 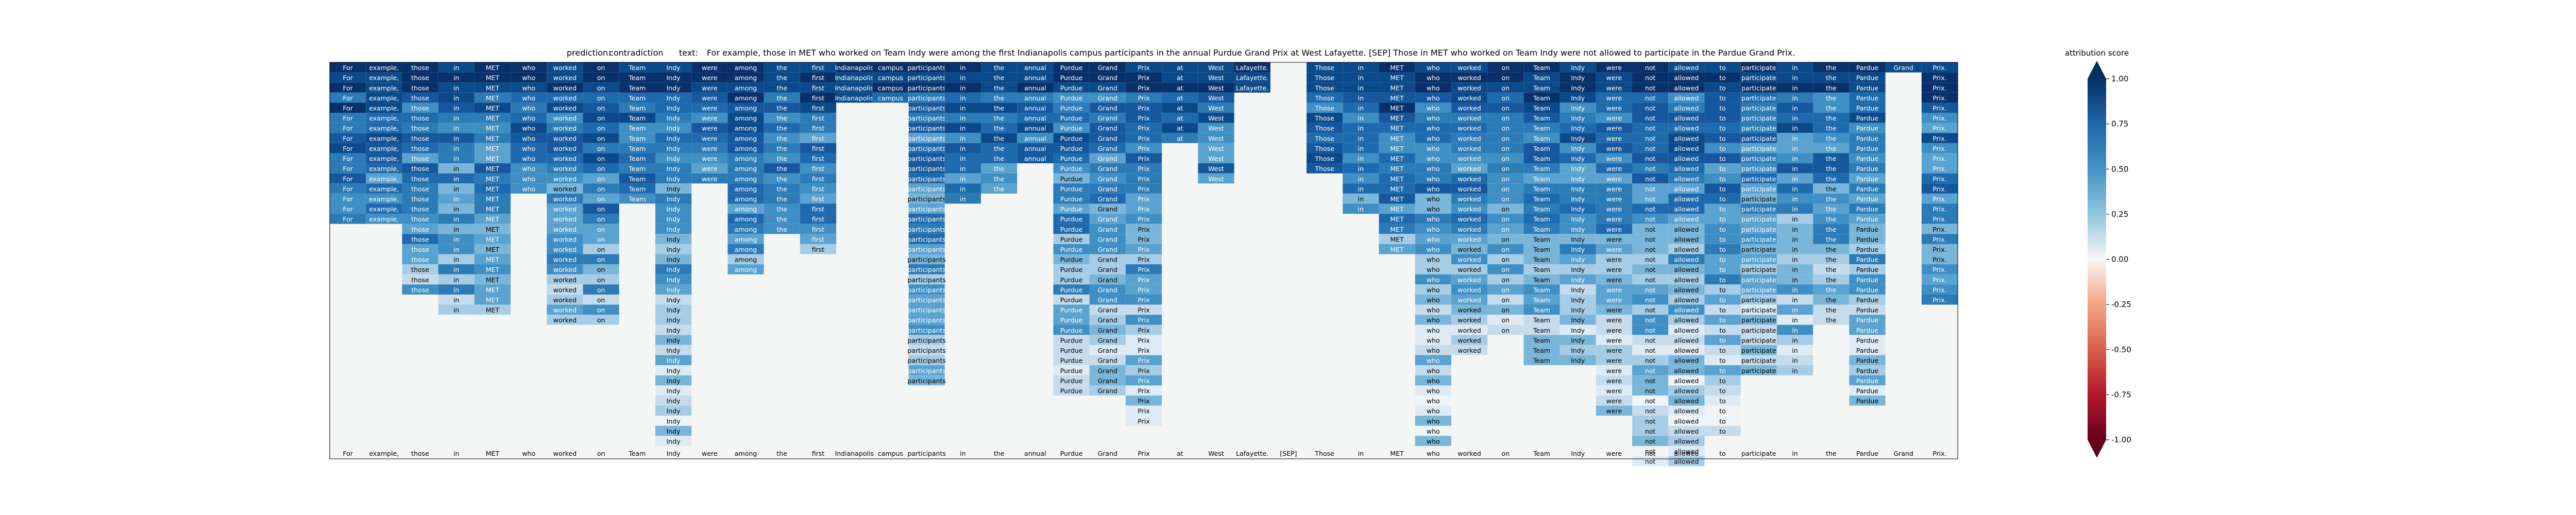 What do you see at coordinates (1686, 118) in the screenshot?
I see `heatmap-cell-label: allowed` at bounding box center [1686, 118].